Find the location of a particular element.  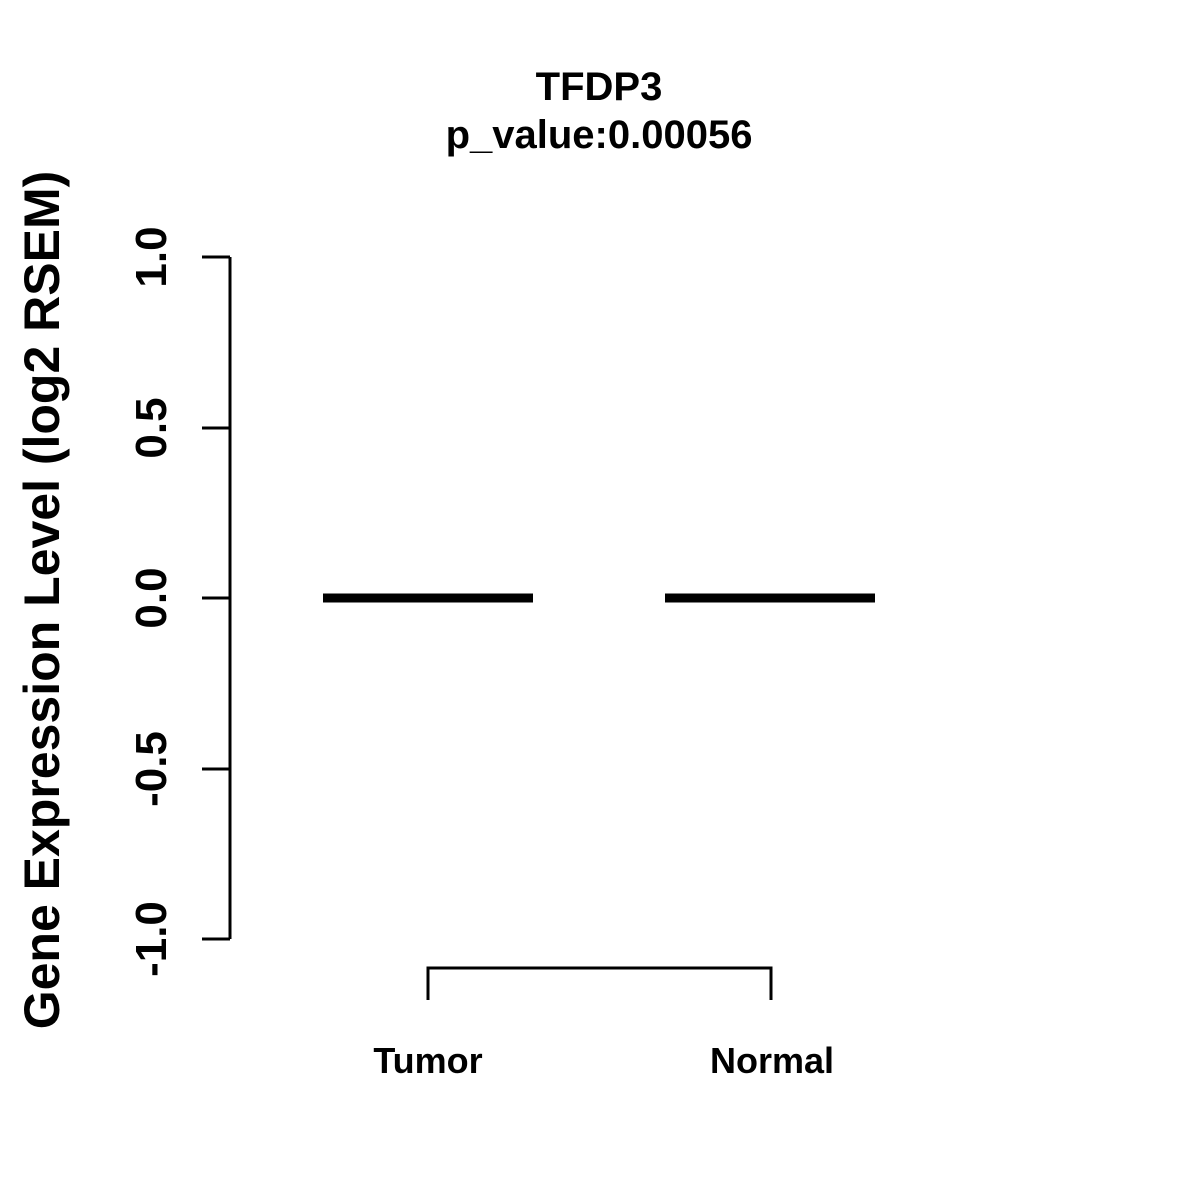

chart-subtitle: p_value:0.00056 is located at coordinates (599, 135).